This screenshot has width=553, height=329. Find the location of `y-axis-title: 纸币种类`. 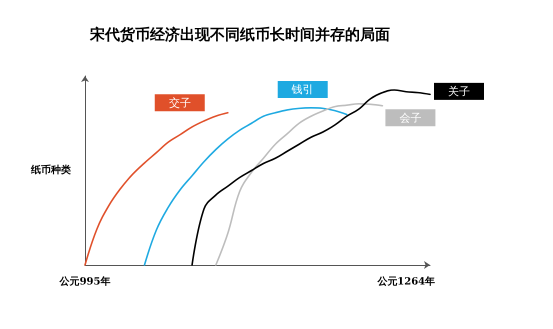

y-axis-title: 纸币种类 is located at coordinates (50, 170).